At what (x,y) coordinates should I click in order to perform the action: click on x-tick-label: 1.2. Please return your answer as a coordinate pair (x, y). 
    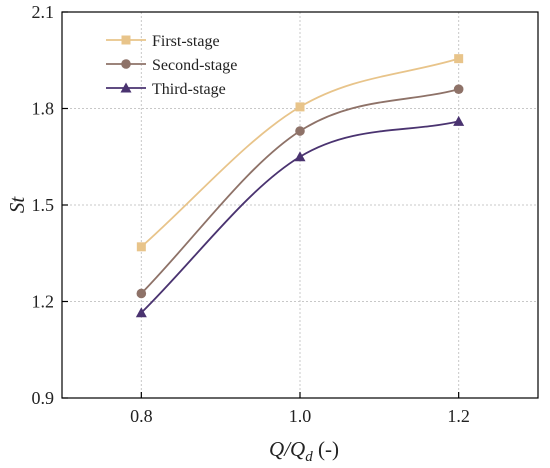
    Looking at the image, I should click on (458, 416).